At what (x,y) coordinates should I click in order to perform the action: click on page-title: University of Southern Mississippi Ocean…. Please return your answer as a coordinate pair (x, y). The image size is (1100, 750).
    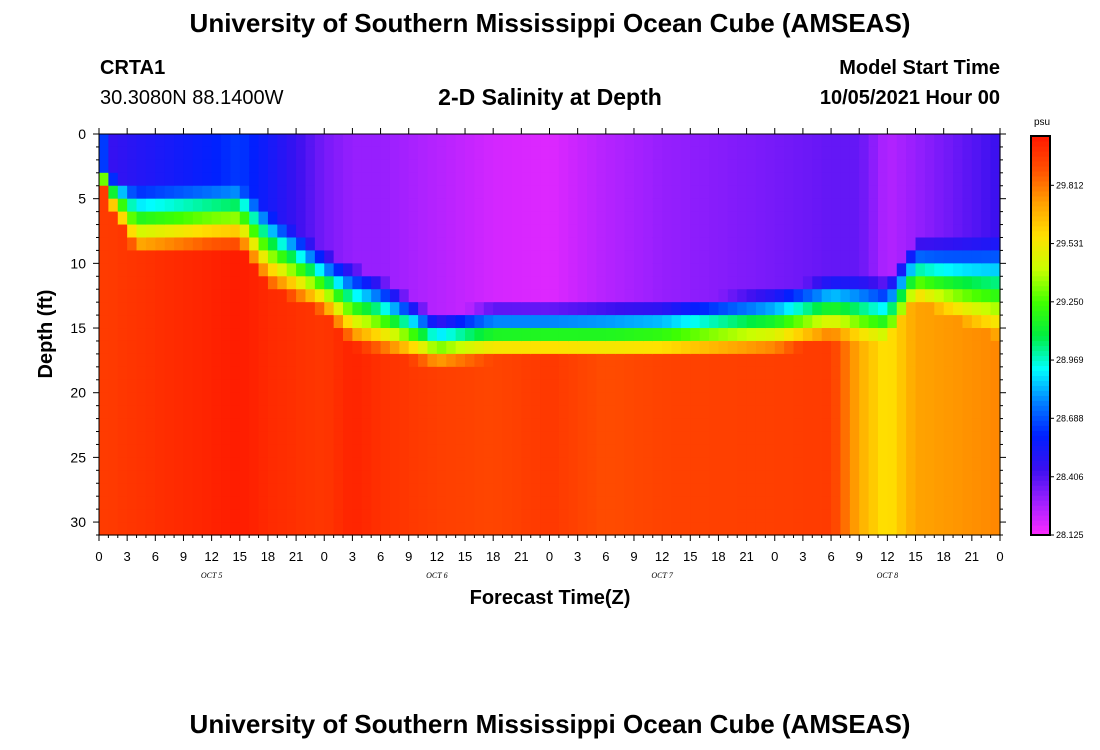
    Looking at the image, I should click on (550, 23).